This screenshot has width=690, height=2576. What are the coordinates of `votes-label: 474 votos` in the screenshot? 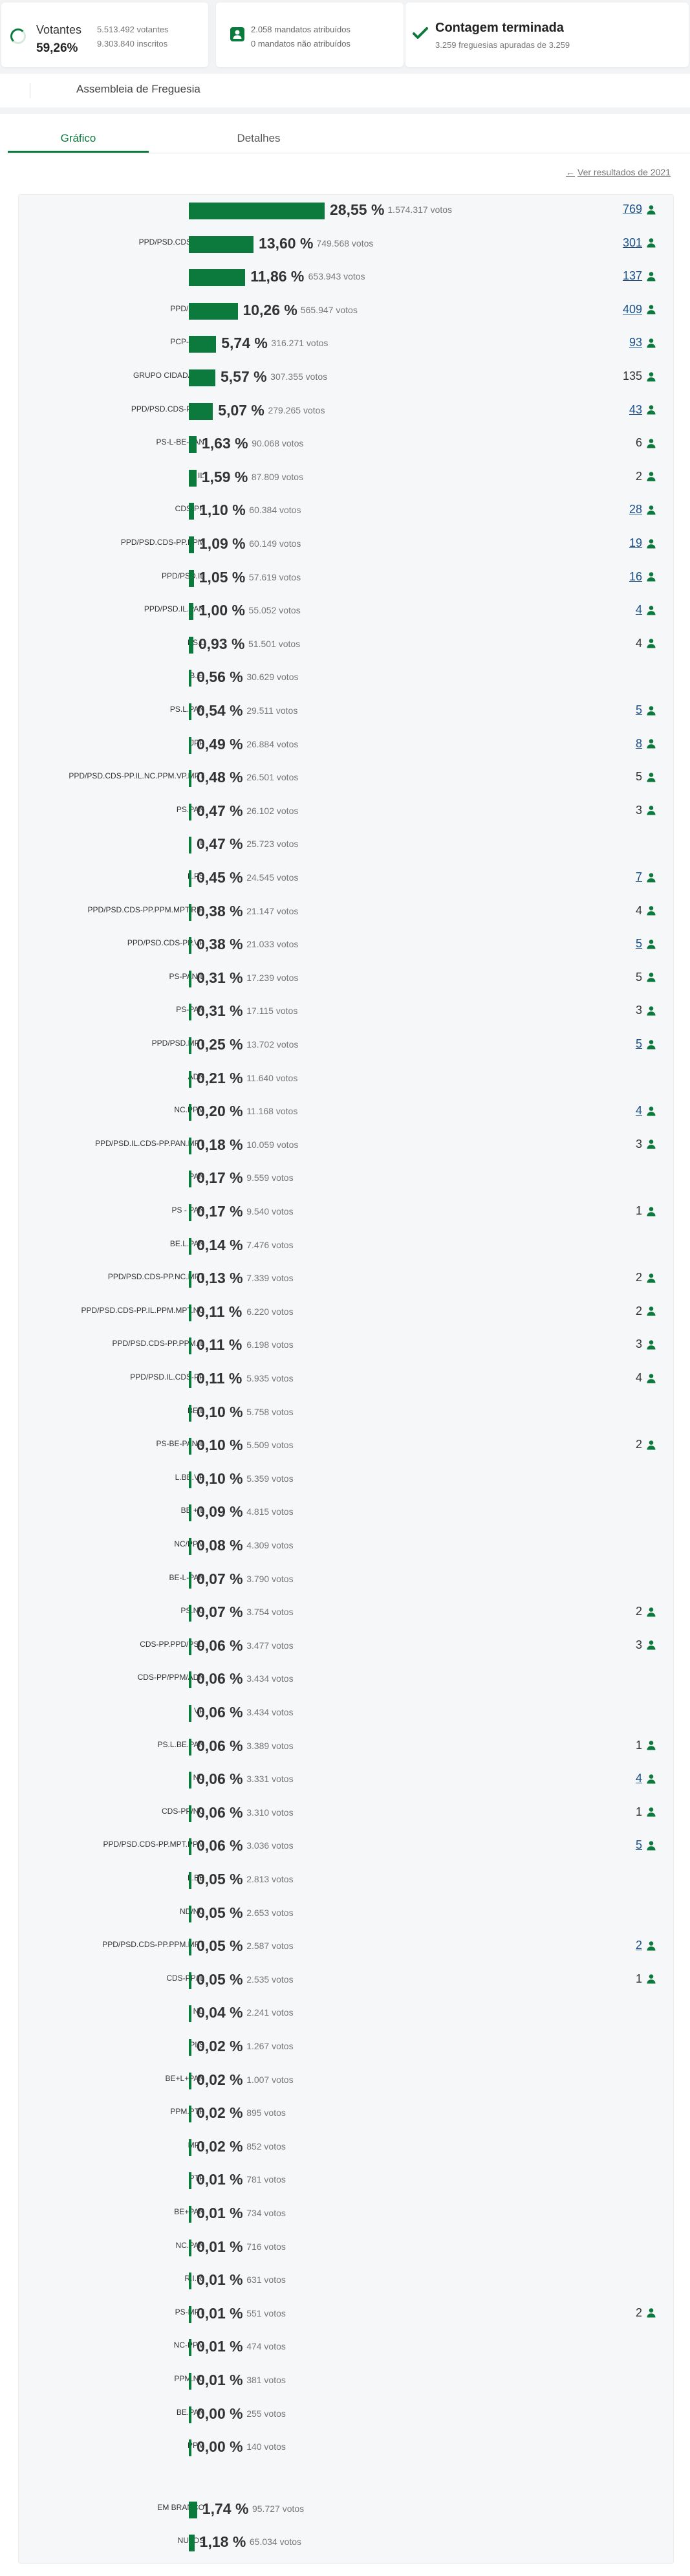 It's located at (266, 2347).